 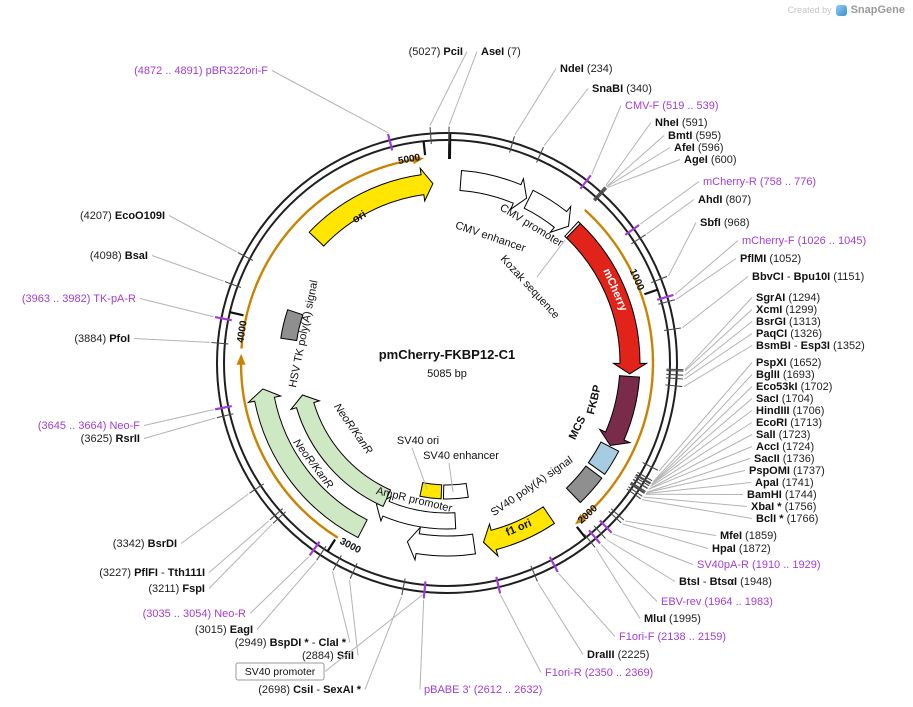 I want to click on primer-F1ori-F-2138-2159: F1ori-F (2138 .. 2159), so click(x=637, y=599).